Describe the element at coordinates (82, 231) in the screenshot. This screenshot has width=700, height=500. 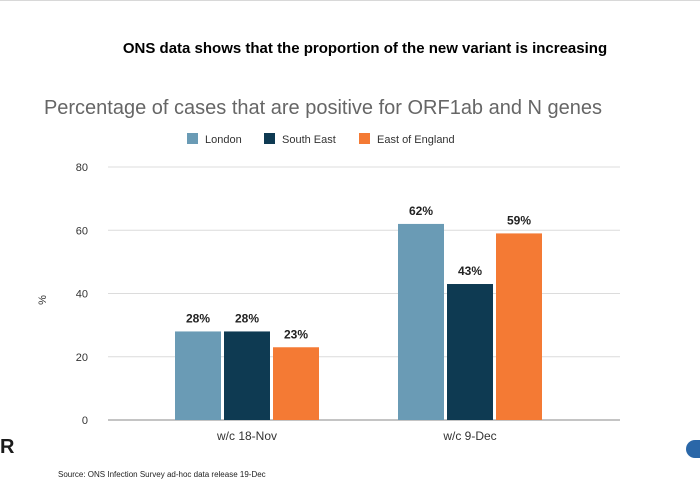
I see `y-tick-label: 60` at that location.